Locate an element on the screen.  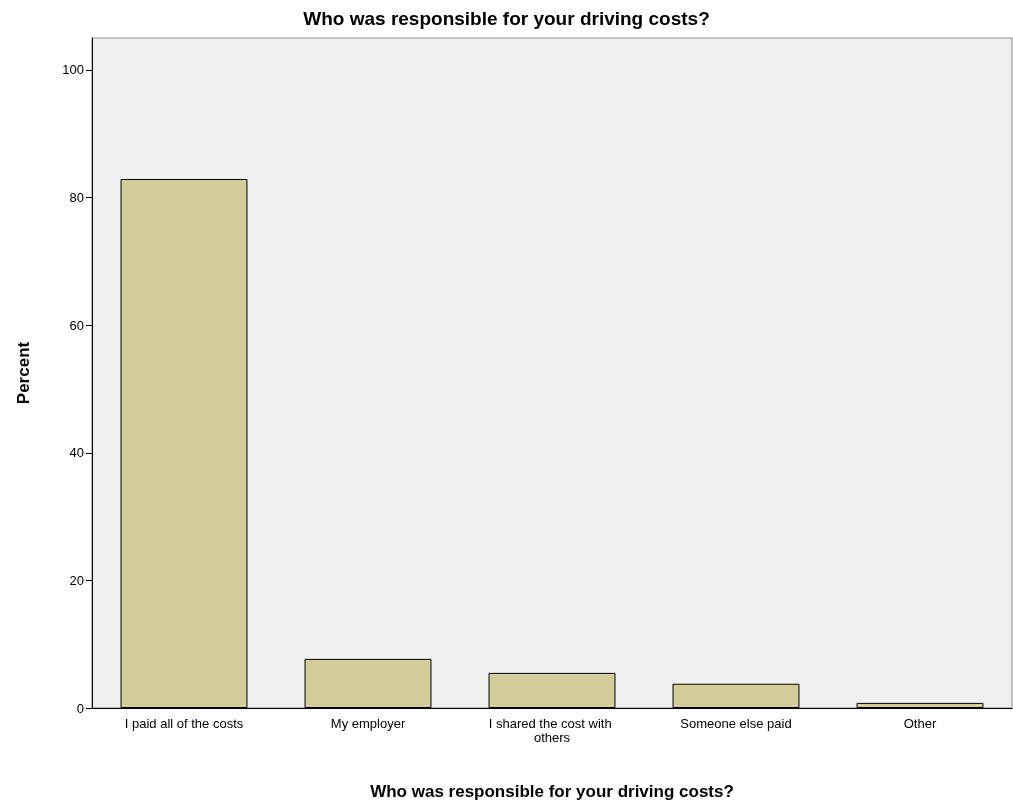
x-tick-label: Other is located at coordinates (920, 723).